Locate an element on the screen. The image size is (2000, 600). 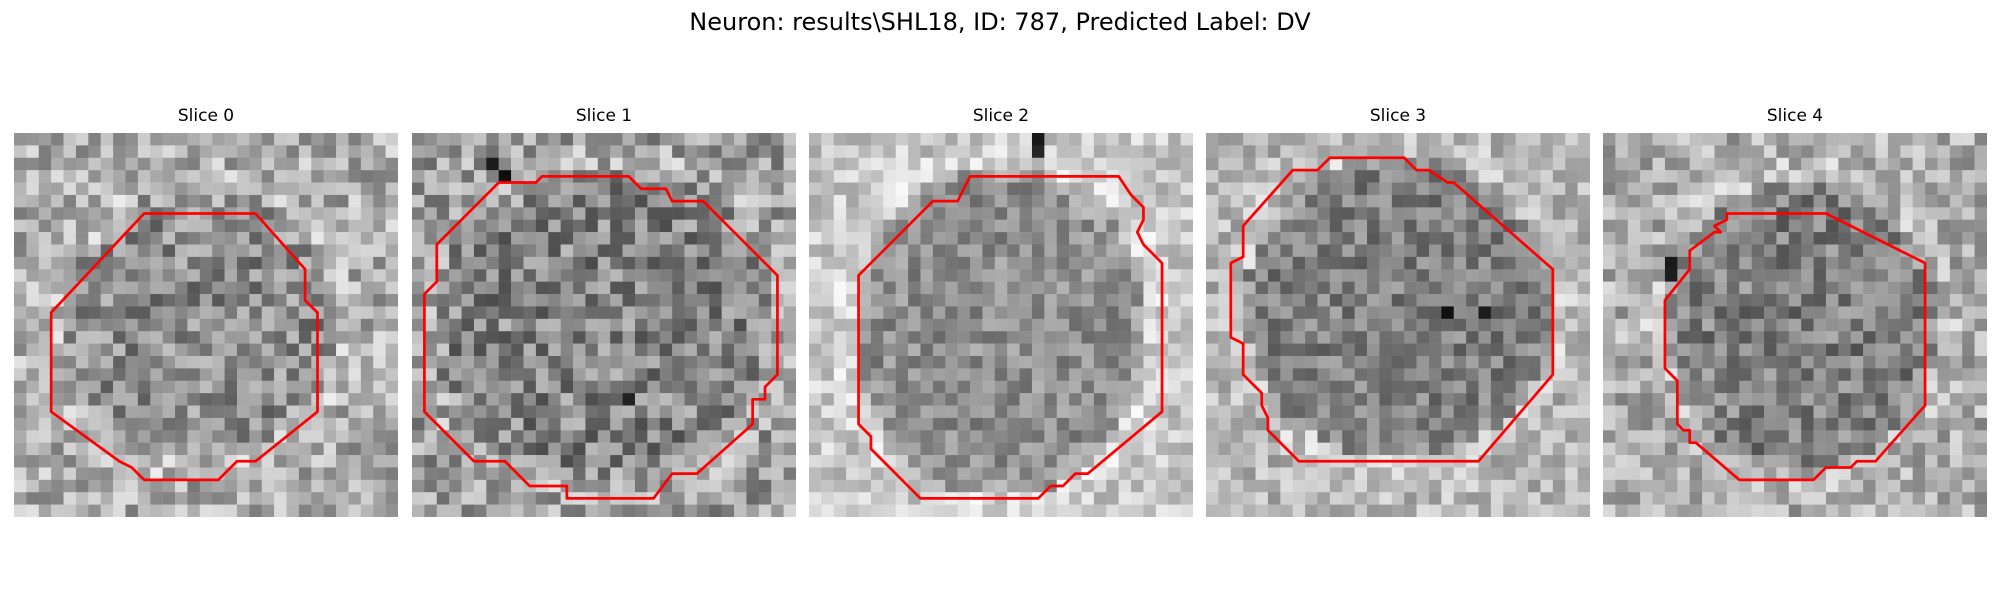
slice-panel-0: Slice 0 is located at coordinates (206, 311).